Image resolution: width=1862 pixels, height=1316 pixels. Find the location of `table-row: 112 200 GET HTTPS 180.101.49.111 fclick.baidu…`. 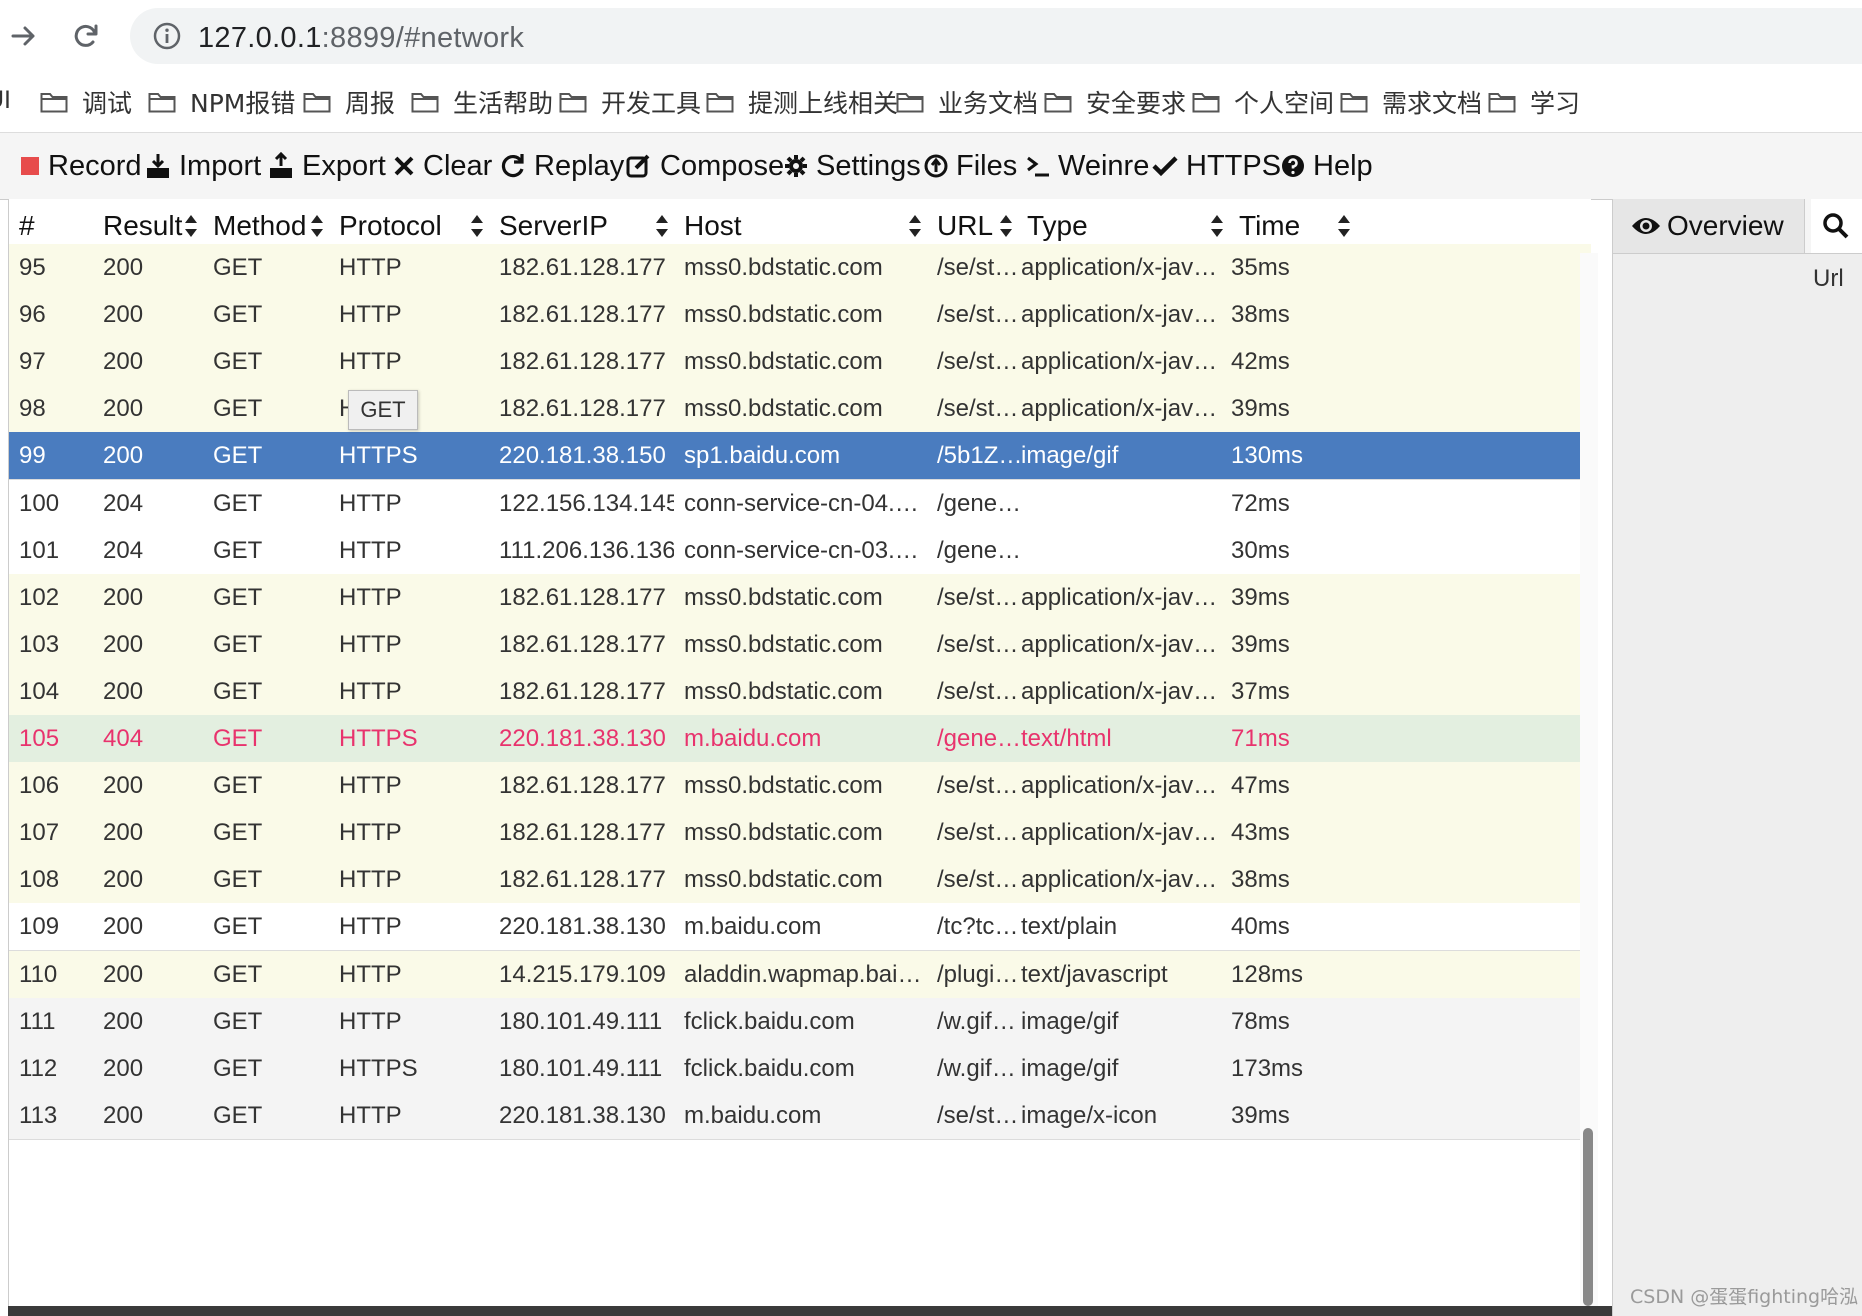

table-row: 112 200 GET HTTPS 180.101.49.111 fclick.baidu… is located at coordinates (800, 1068).